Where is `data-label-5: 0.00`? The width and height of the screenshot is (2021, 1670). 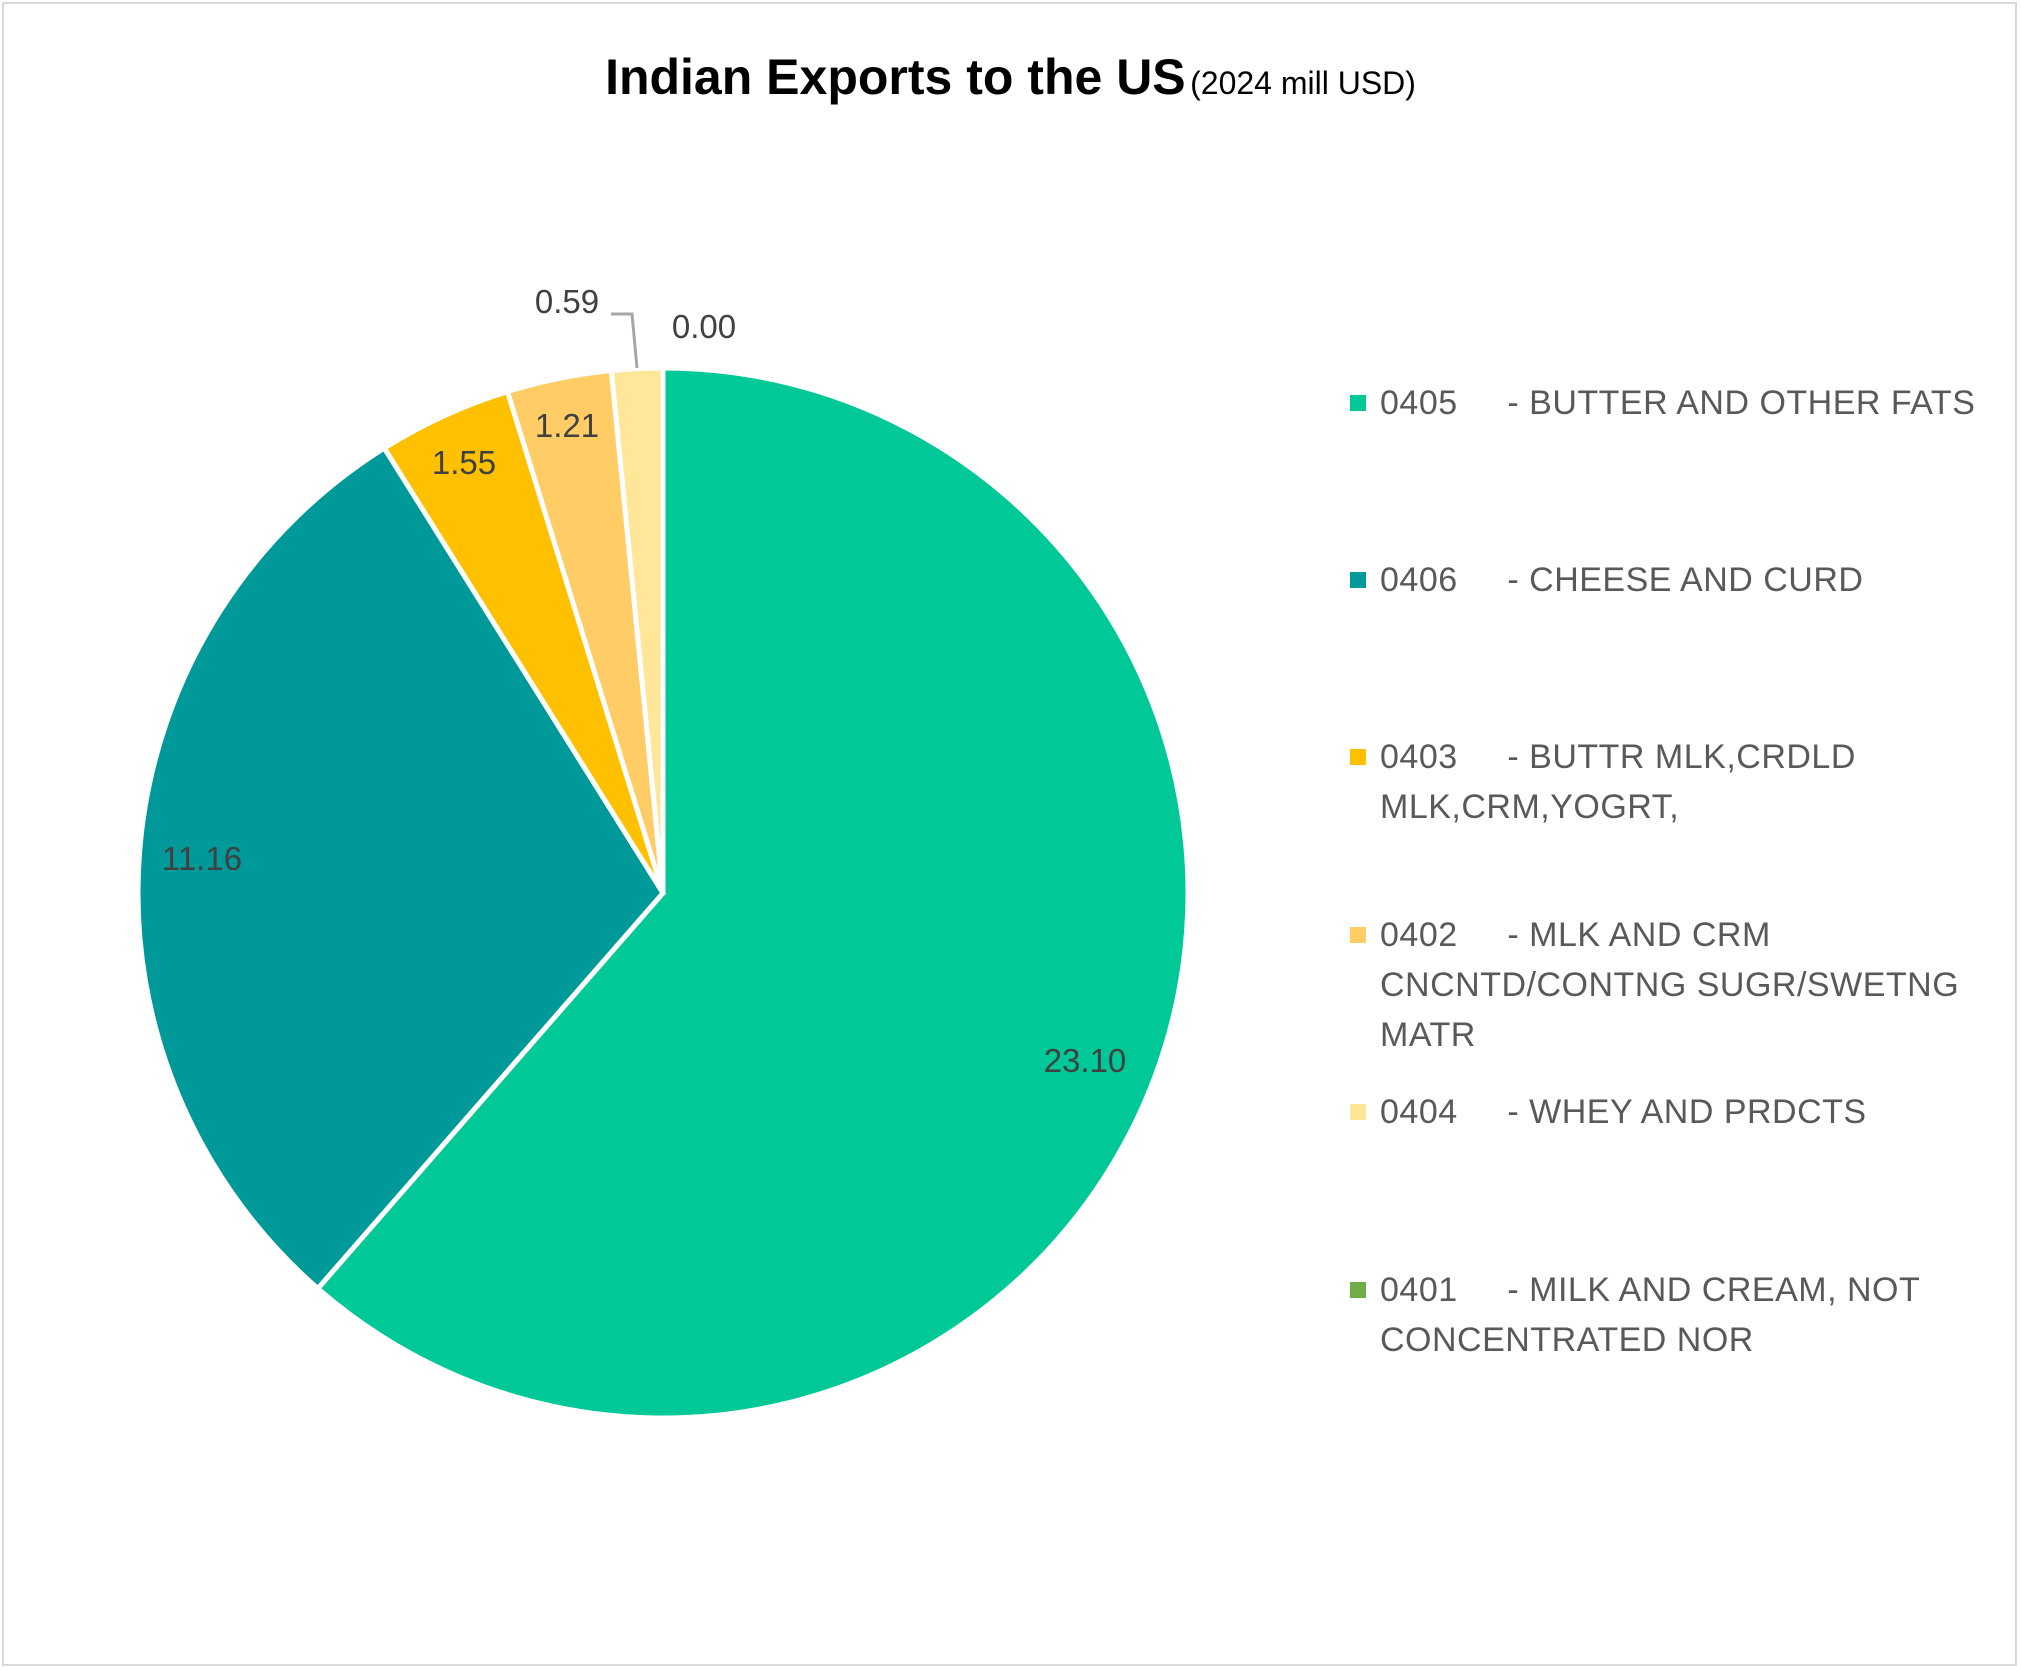
data-label-5: 0.00 is located at coordinates (704, 326).